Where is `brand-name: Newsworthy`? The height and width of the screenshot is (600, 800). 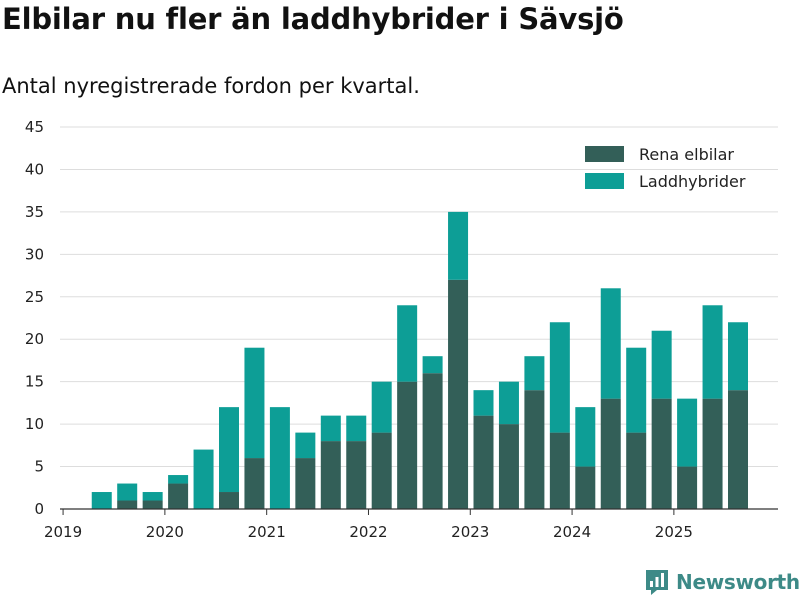 brand-name: Newsworthy is located at coordinates (738, 582).